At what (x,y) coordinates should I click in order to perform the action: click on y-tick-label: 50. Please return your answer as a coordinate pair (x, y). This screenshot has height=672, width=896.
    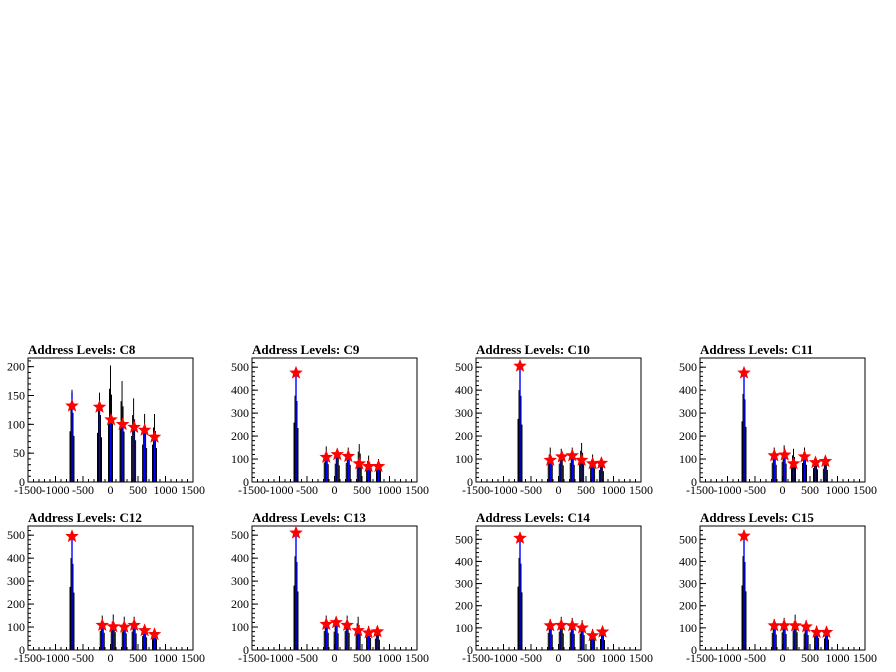
    Looking at the image, I should click on (19, 453).